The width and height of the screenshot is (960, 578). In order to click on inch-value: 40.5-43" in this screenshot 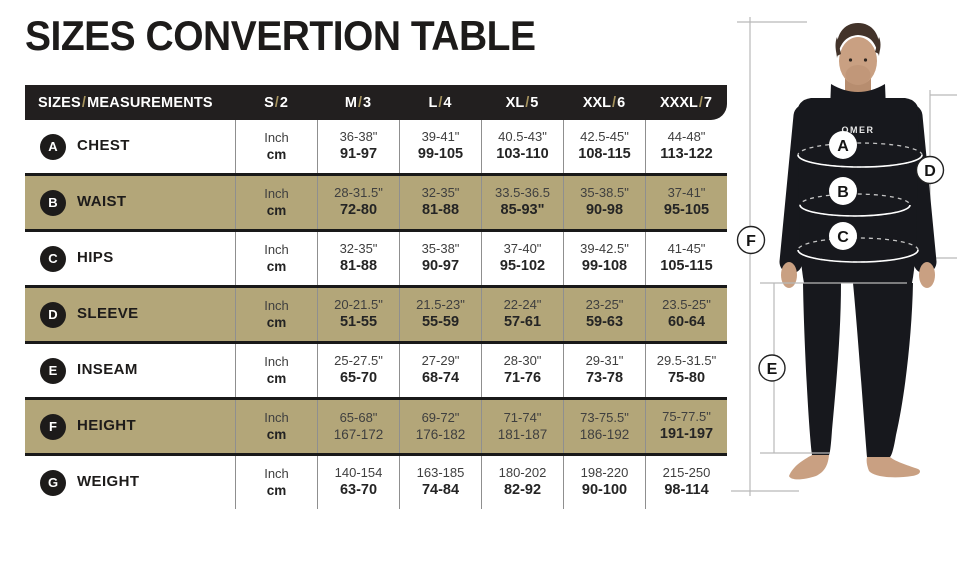, I will do `click(522, 136)`.